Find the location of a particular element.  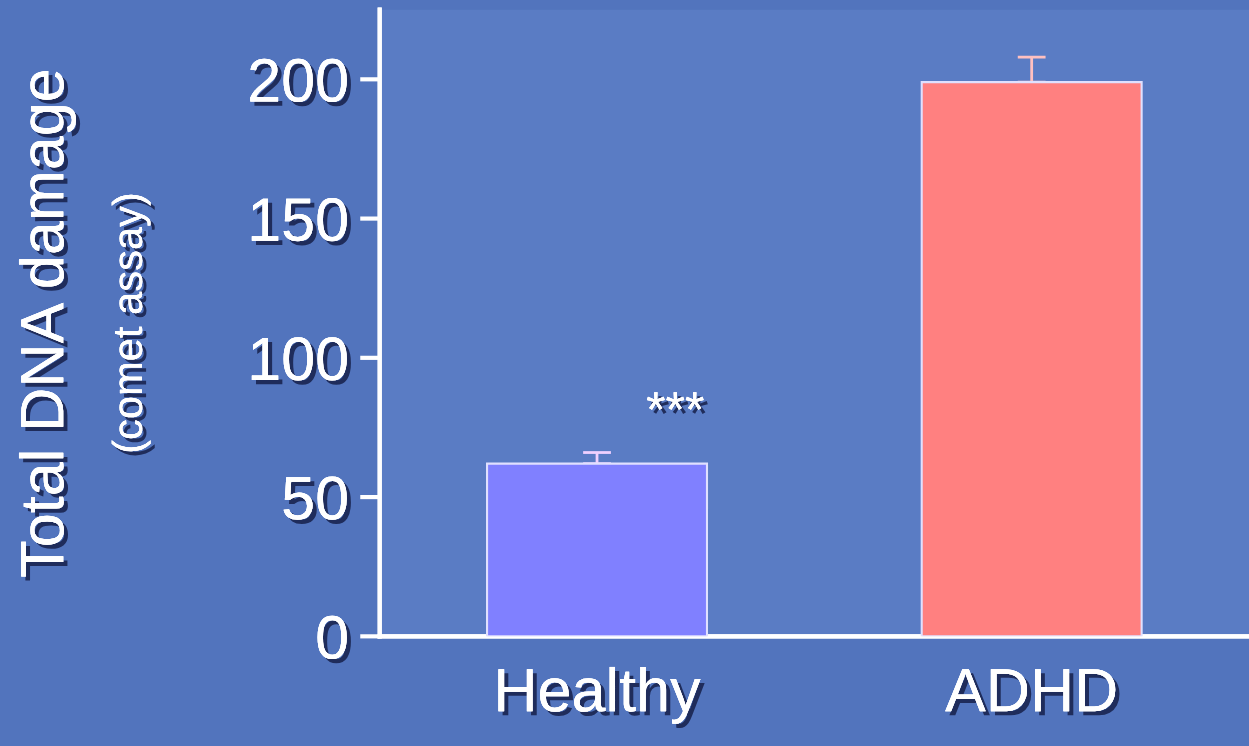

y-tick-label: 0 is located at coordinates (334, 639).